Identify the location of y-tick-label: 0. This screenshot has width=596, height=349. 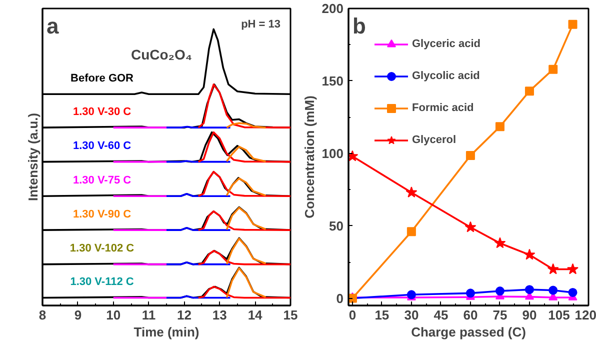
(340, 298).